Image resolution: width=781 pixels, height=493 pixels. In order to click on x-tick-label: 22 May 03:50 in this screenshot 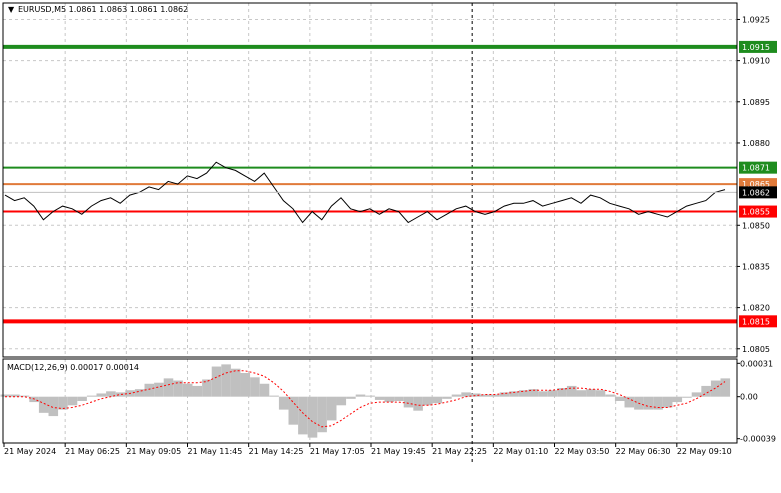, I will do `click(582, 451)`.